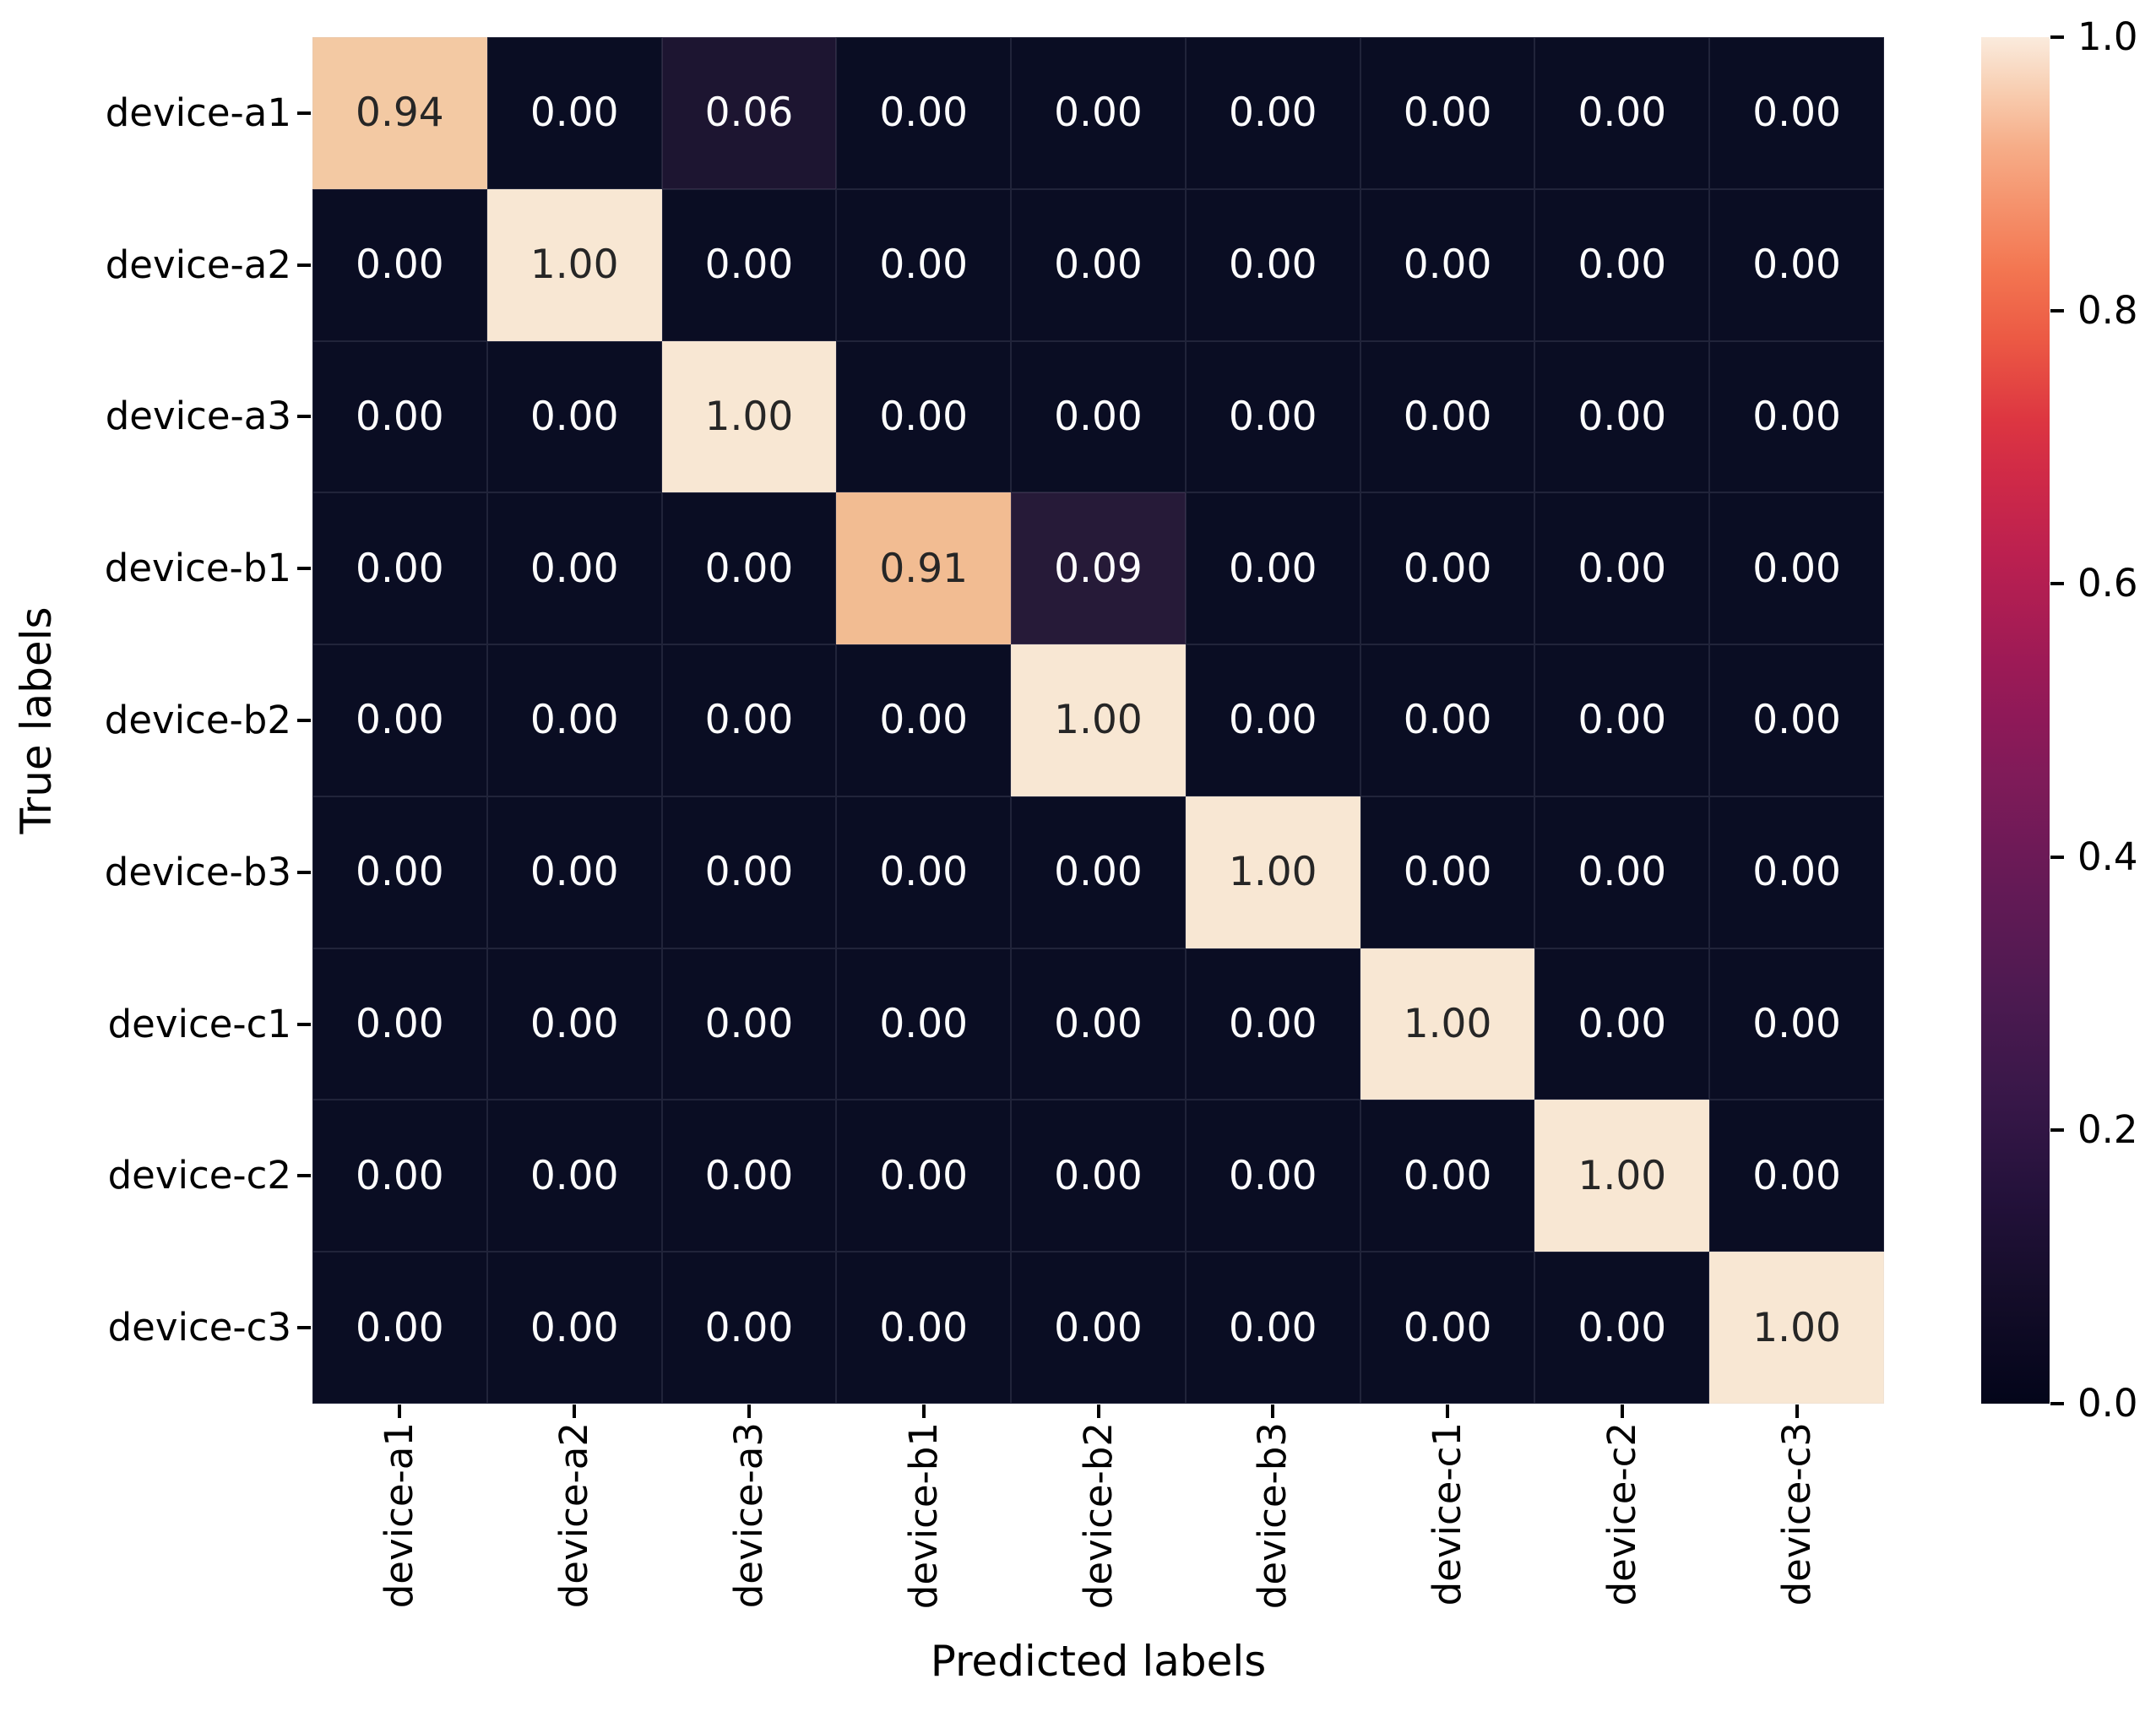 Image resolution: width=2156 pixels, height=1717 pixels. Describe the element at coordinates (197, 568) in the screenshot. I see `y-tick-label: device-b1` at that location.